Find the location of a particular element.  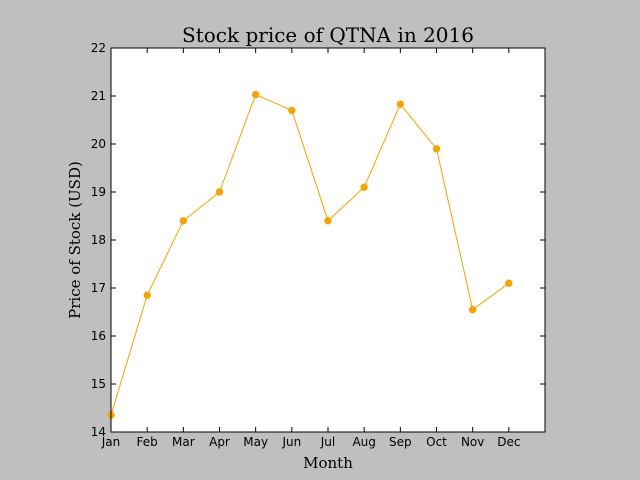

y-tick-label: 17 is located at coordinates (98, 288).